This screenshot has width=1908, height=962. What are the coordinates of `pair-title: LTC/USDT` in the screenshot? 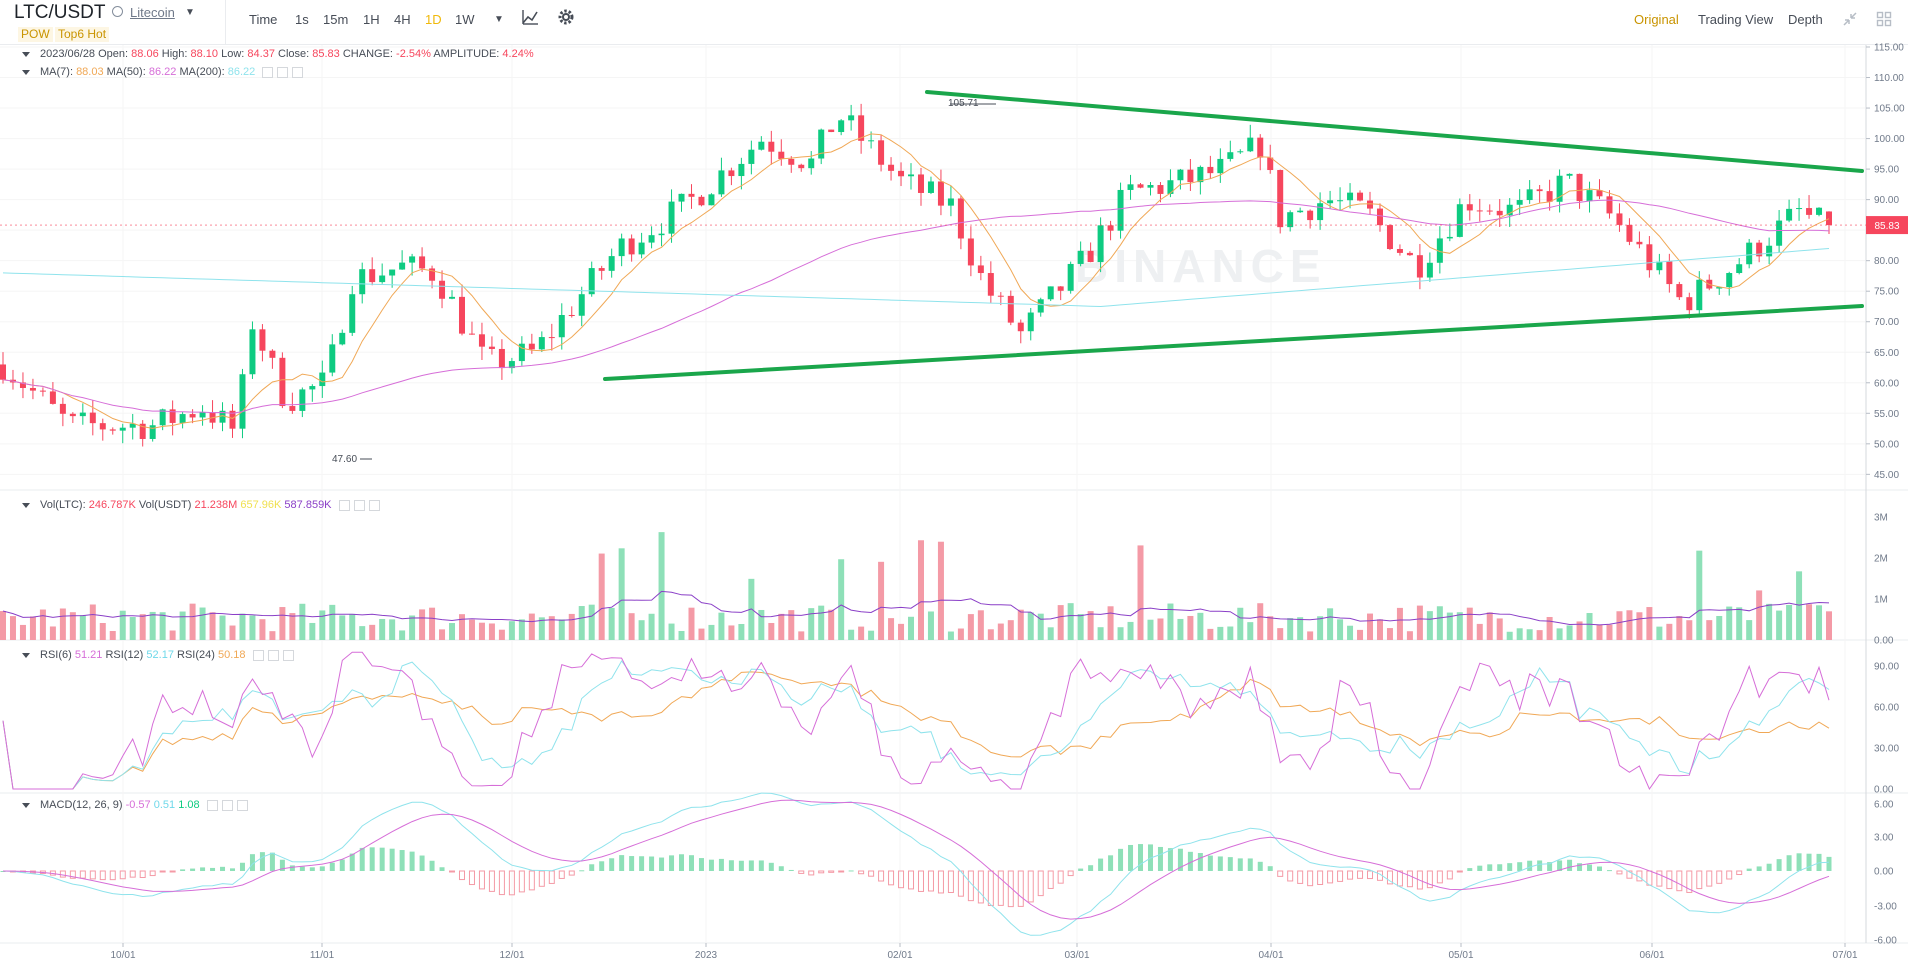 It's located at (60, 12).